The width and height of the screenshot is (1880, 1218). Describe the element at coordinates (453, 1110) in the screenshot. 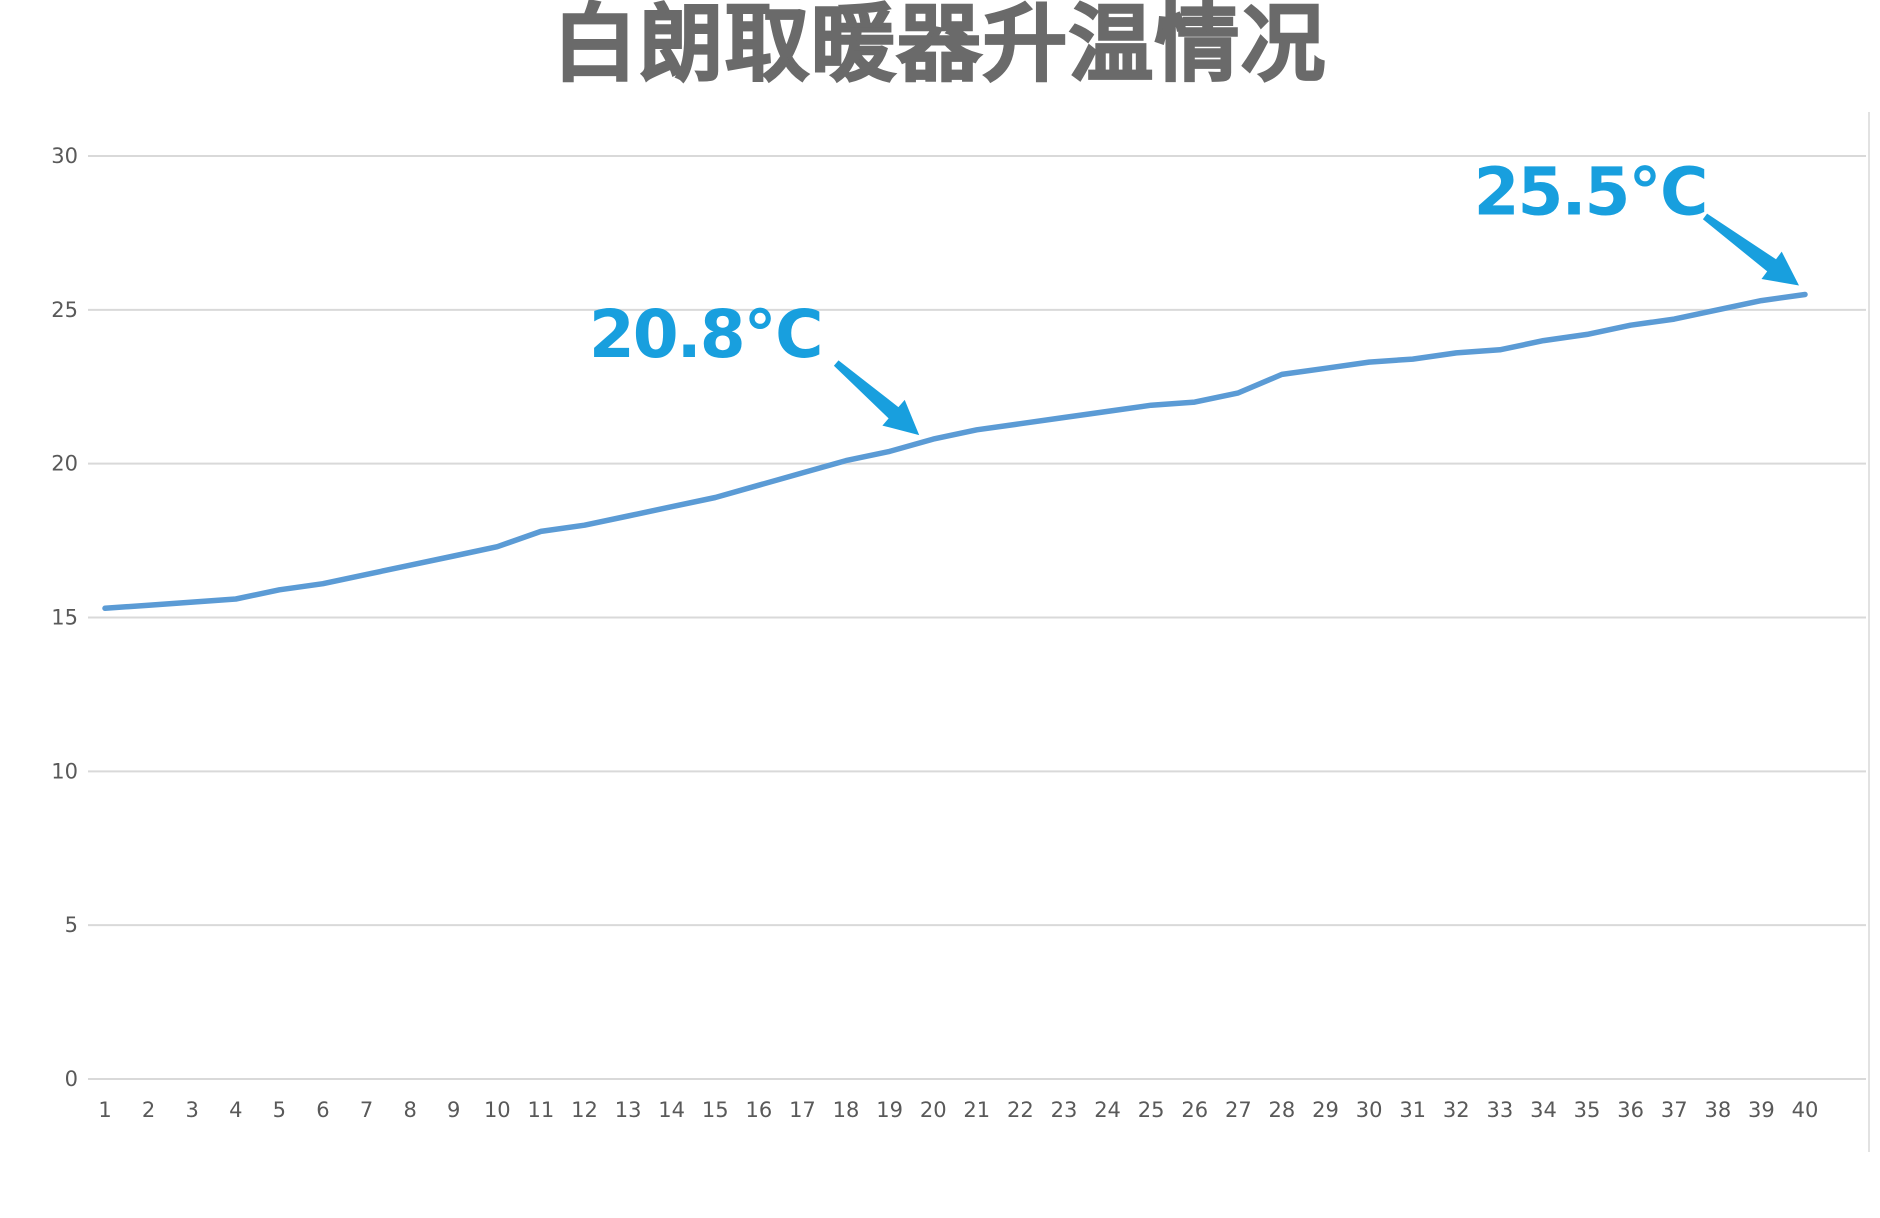

I see `x-axis-tick-label: 9` at that location.